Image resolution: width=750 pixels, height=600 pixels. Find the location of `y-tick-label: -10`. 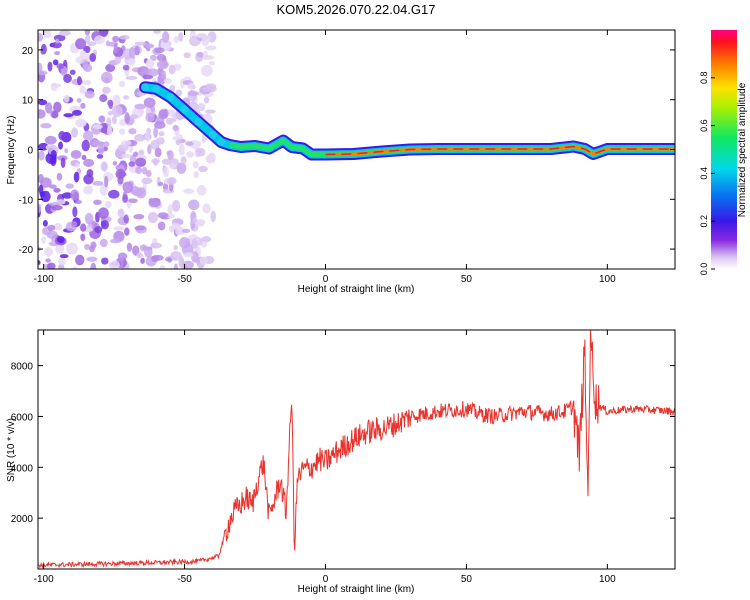

y-tick-label: -10 is located at coordinates (26, 200).